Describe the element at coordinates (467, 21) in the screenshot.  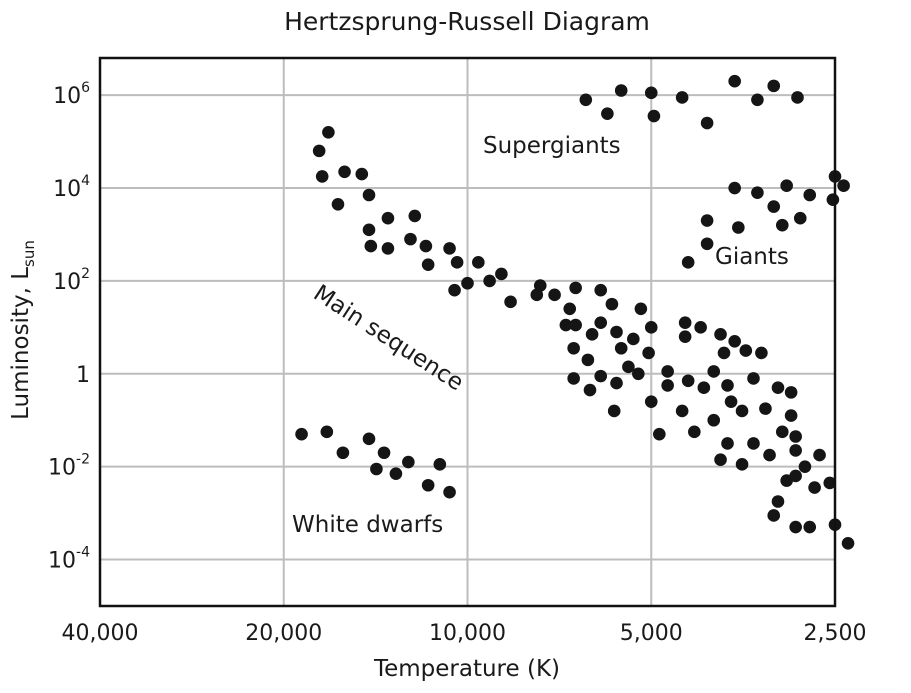
I see `chart-title: Hertzsprung-Russell Diagram` at that location.